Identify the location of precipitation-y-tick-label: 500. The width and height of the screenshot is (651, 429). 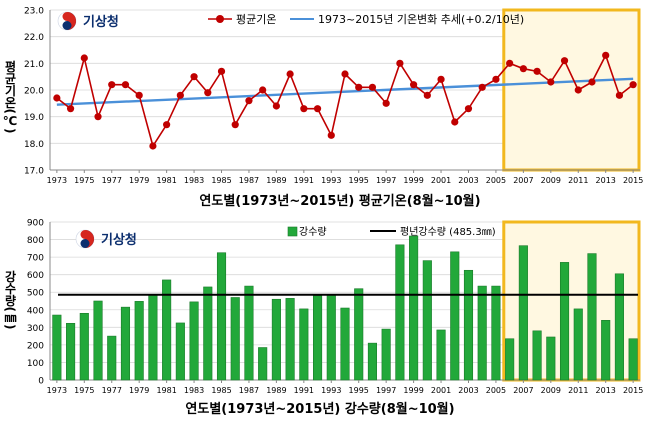
(35, 294).